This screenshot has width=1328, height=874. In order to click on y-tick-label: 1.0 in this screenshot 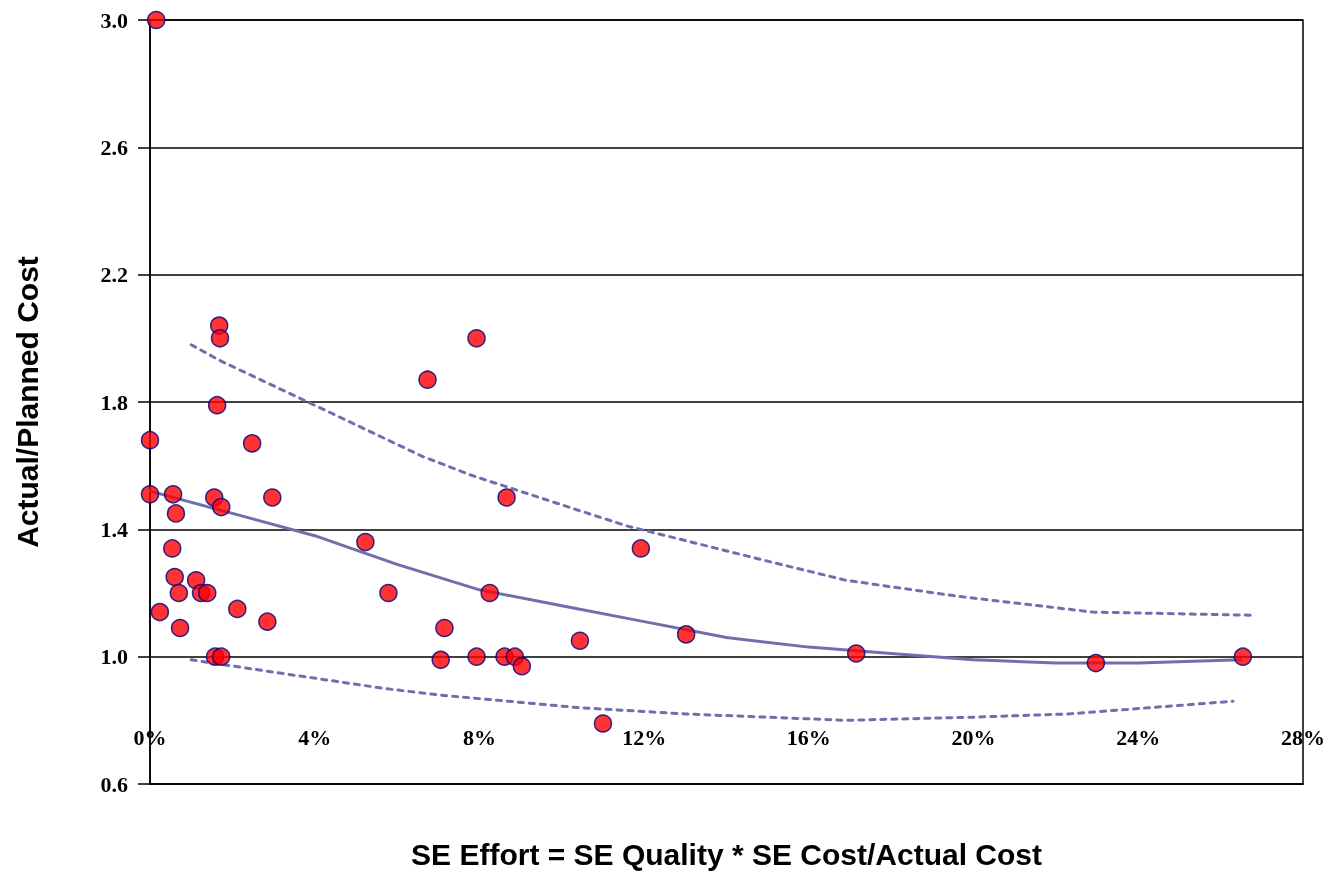, I will do `click(114, 657)`.